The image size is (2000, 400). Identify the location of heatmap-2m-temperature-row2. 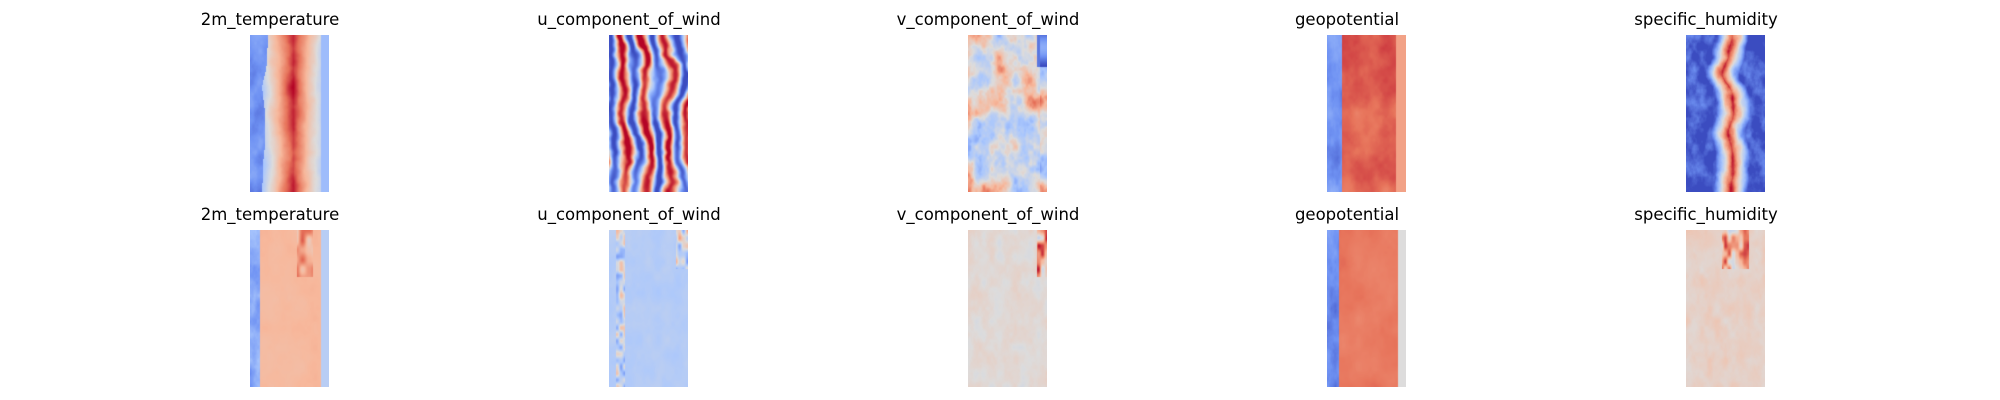
(289, 308).